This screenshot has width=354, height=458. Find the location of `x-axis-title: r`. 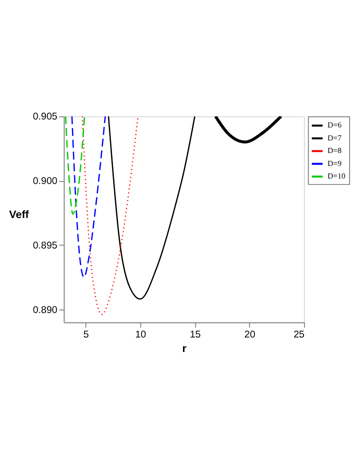

x-axis-title: r is located at coordinates (185, 349).